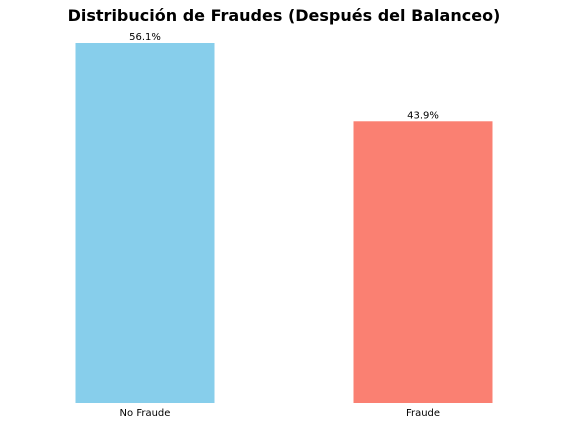  I want to click on value-label: 43.9%, so click(423, 115).